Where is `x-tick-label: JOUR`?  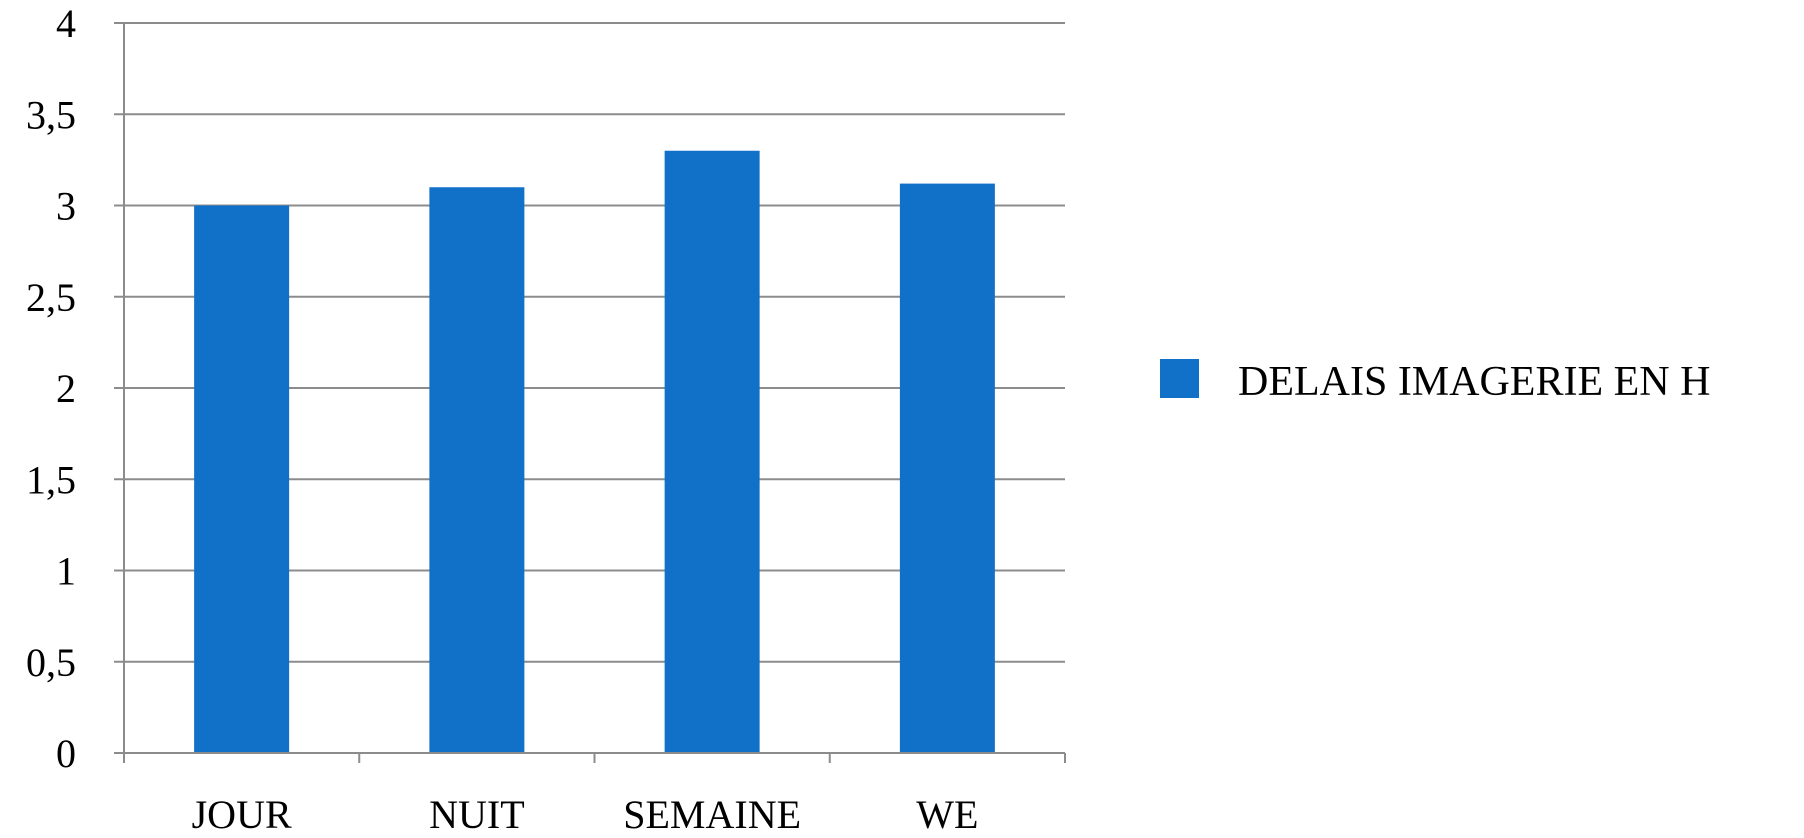 x-tick-label: JOUR is located at coordinates (242, 814).